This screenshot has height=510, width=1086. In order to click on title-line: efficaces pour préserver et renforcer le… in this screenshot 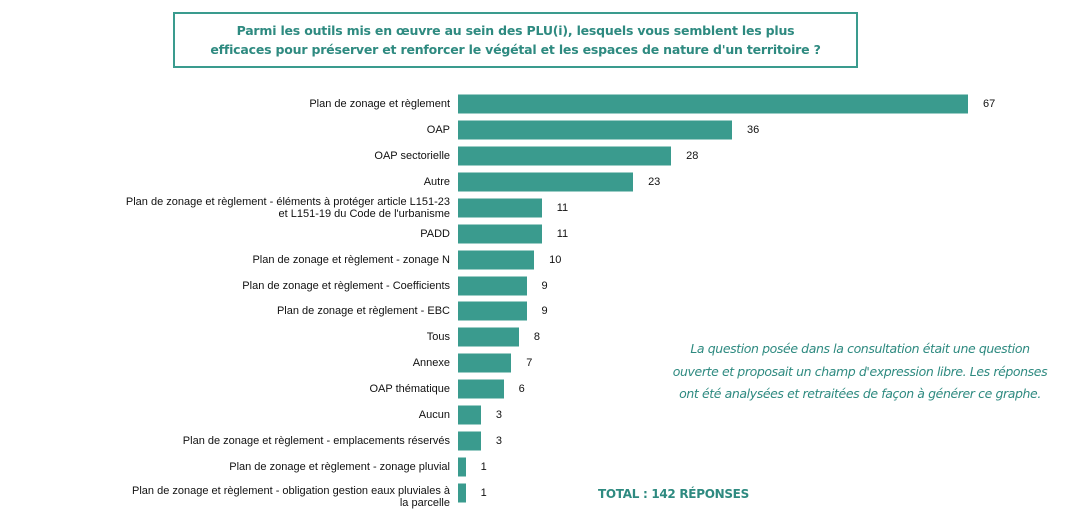, I will do `click(515, 49)`.